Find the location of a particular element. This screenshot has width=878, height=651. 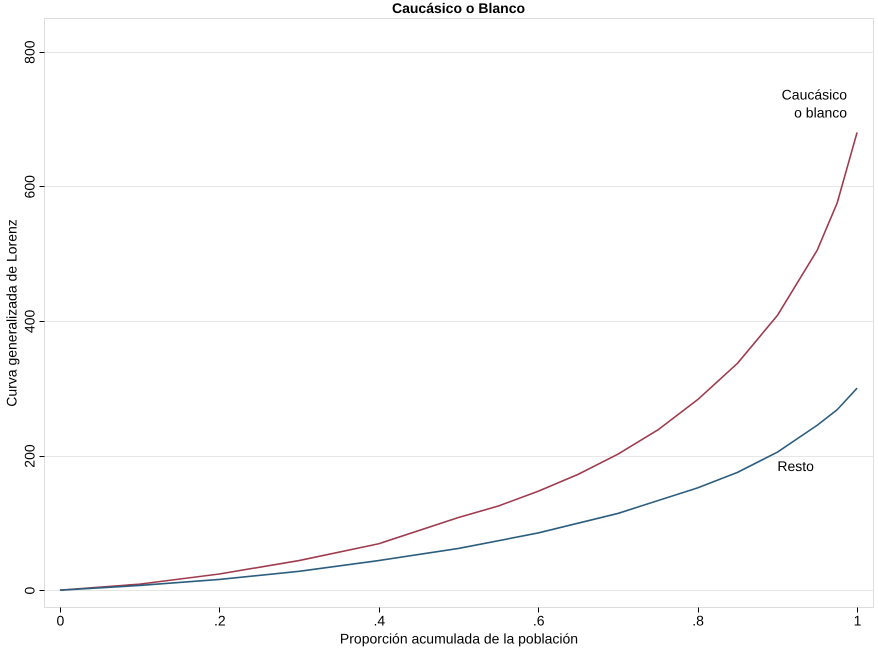

series-label: Caucásico o blanco is located at coordinates (815, 103).